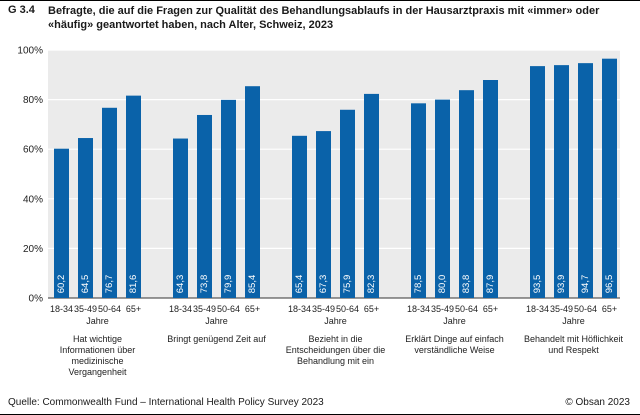 The height and width of the screenshot is (415, 640). I want to click on y-tick-label: 60%, so click(33, 150).